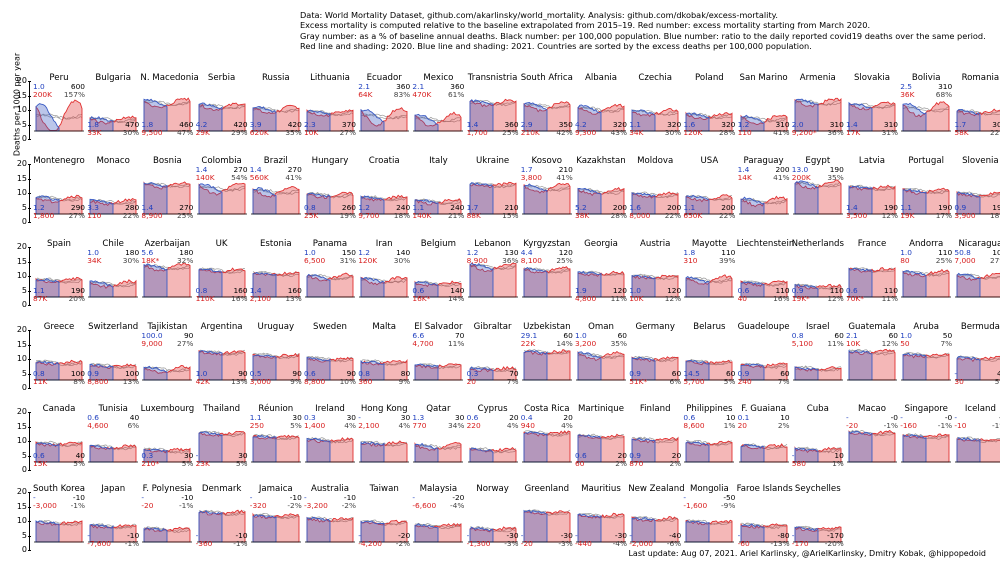 This screenshot has width=1000, height=562. I want to click on ratio-value: 2.5, so click(906, 86).